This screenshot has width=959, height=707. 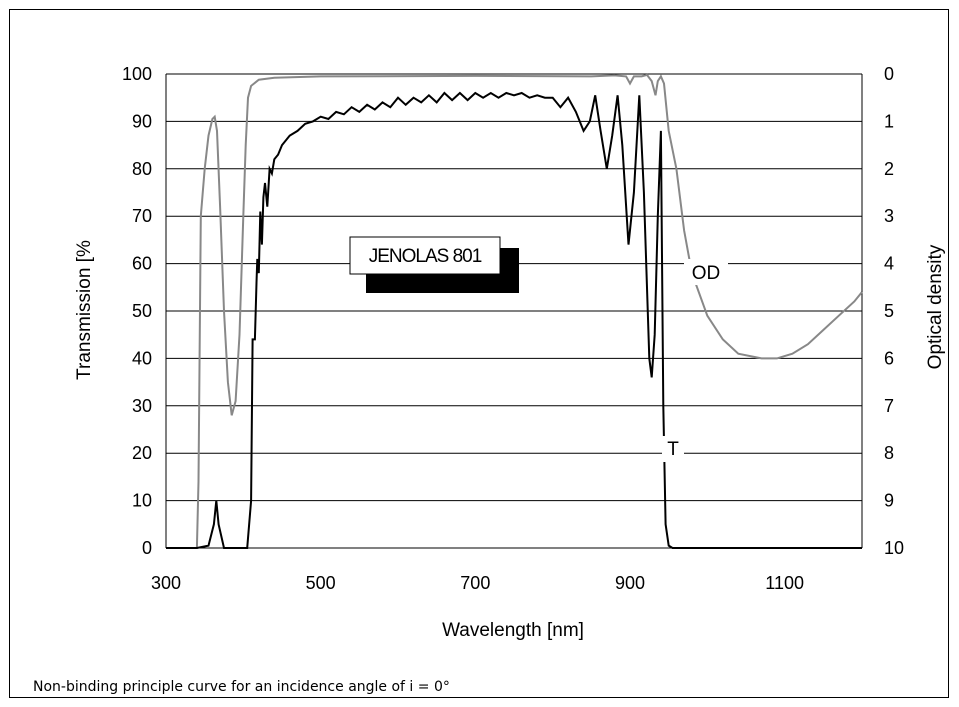 What do you see at coordinates (84, 310) in the screenshot?
I see `y-axis-title: Transmission [%` at bounding box center [84, 310].